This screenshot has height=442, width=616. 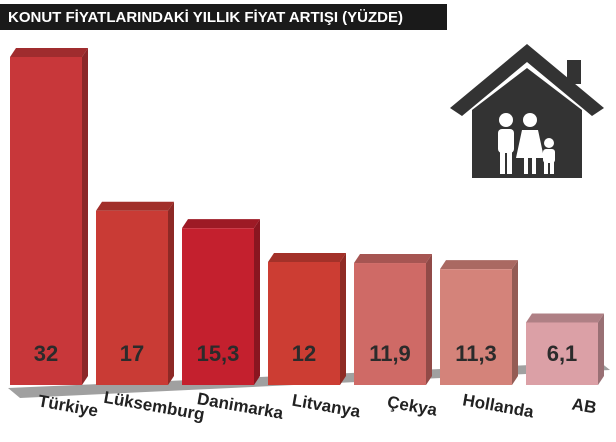 I want to click on x-tick-label: AB, so click(x=583, y=406).